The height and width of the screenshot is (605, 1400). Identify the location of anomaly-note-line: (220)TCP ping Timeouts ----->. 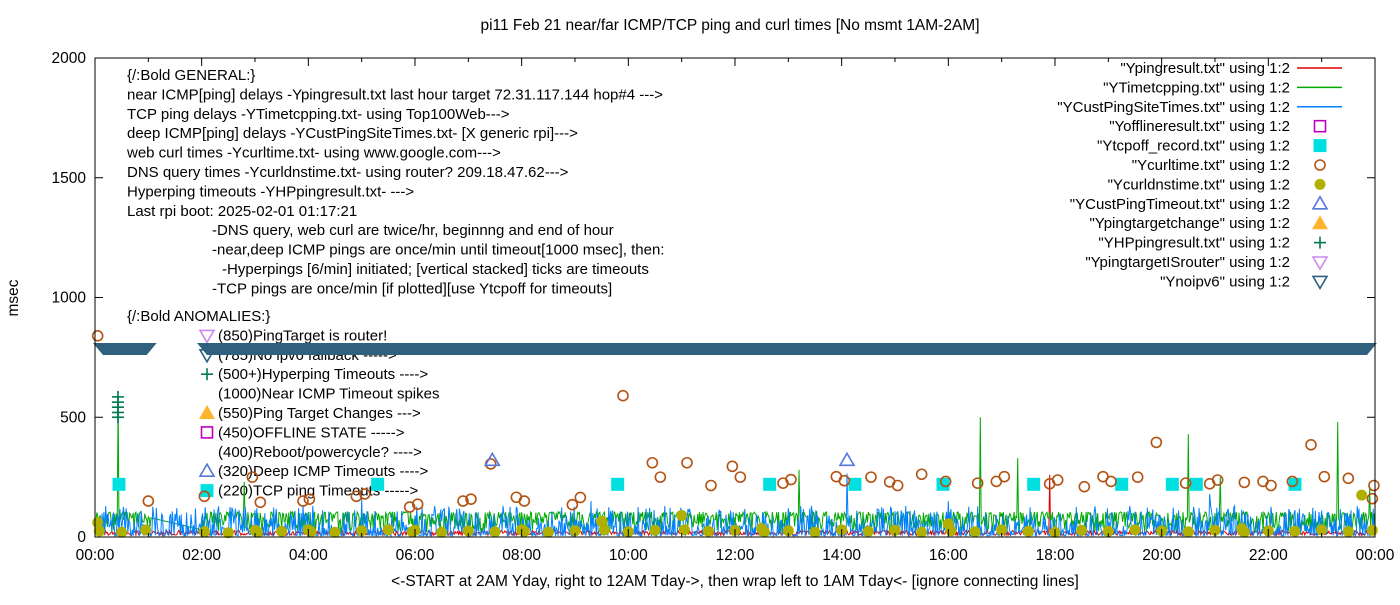
(318, 491).